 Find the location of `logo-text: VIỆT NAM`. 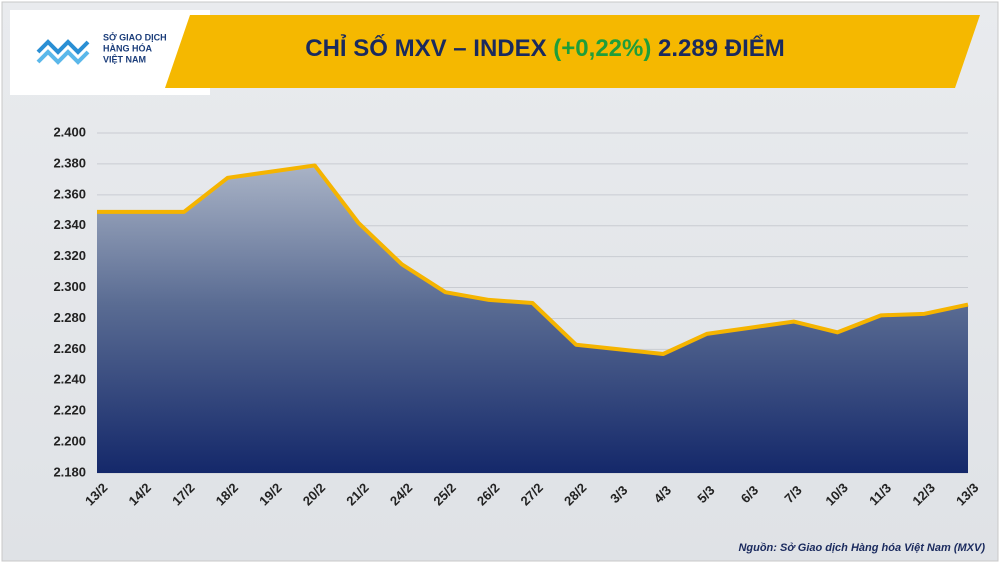

logo-text: VIỆT NAM is located at coordinates (124, 58).